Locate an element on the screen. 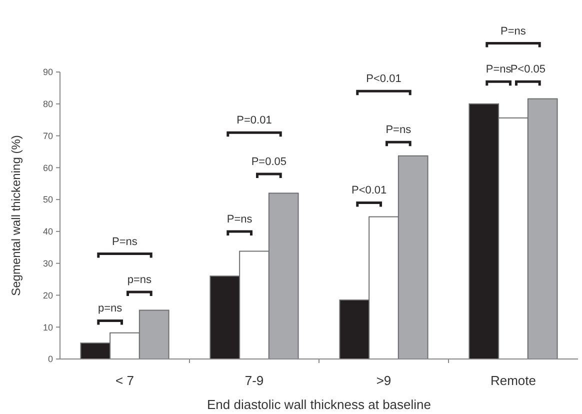 The width and height of the screenshot is (582, 414). annotation: P<0.05 is located at coordinates (528, 70).